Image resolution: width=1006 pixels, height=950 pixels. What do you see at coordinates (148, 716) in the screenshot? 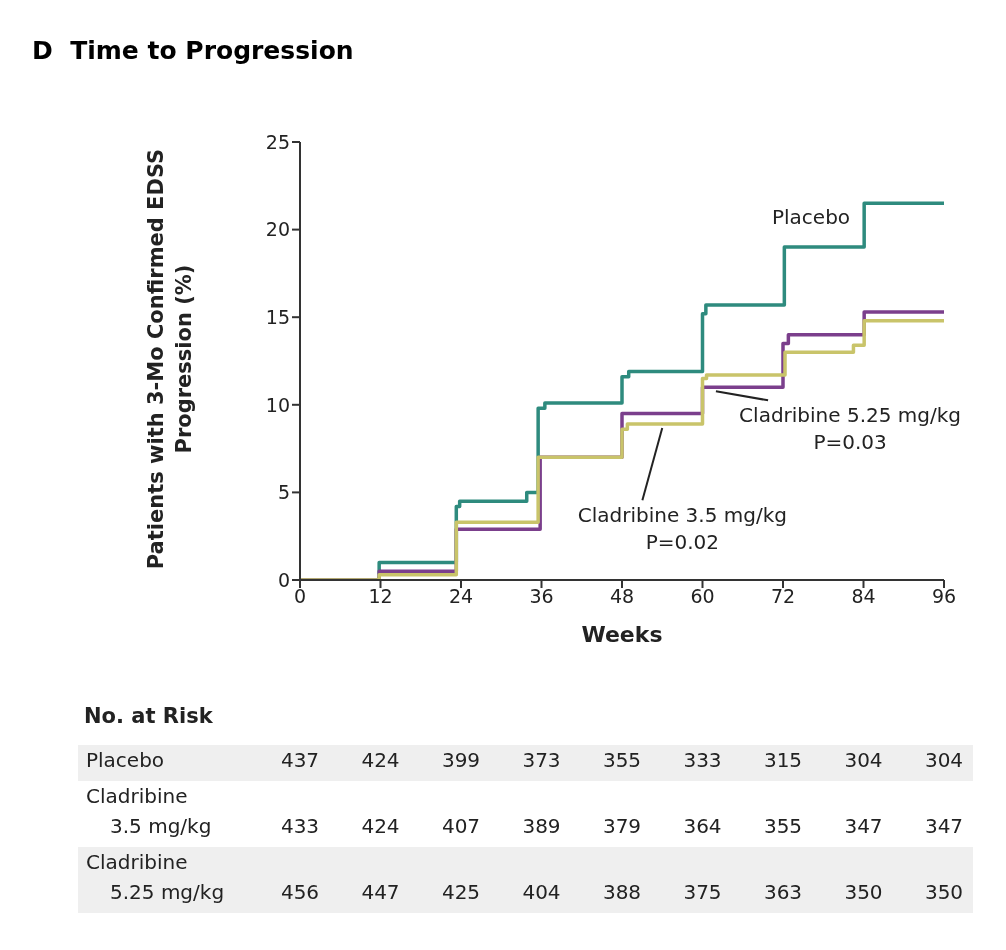
I see `text: No. at Risk` at bounding box center [148, 716].